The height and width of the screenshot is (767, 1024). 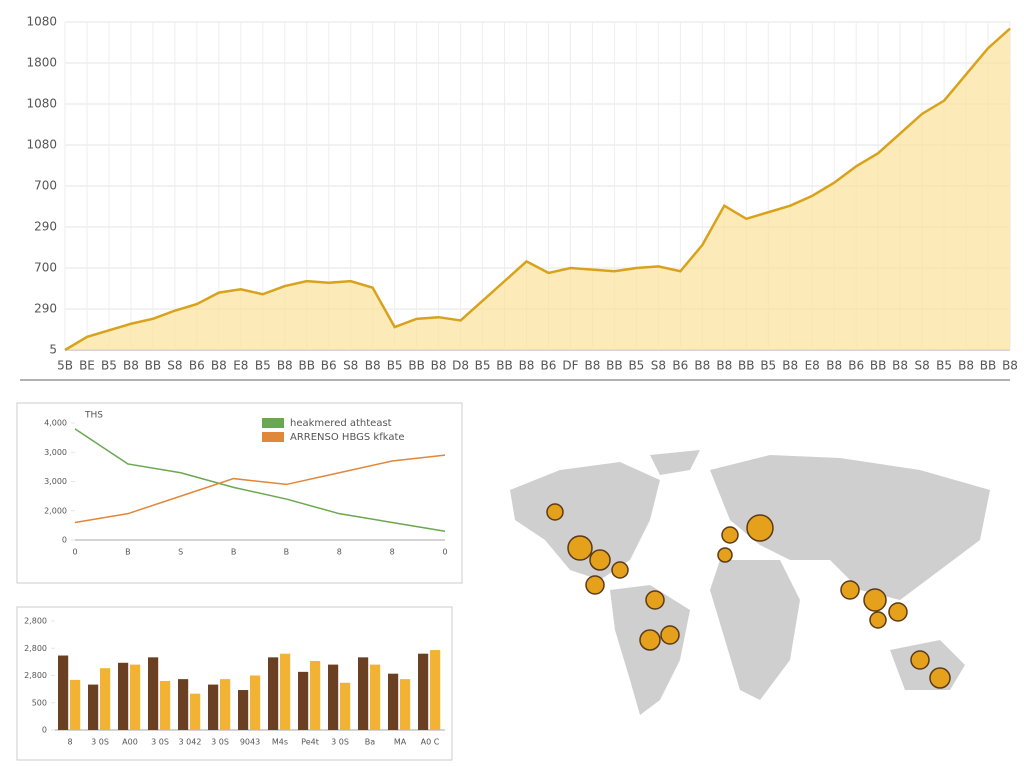 What do you see at coordinates (260, 480) in the screenshot?
I see `line` at bounding box center [260, 480].